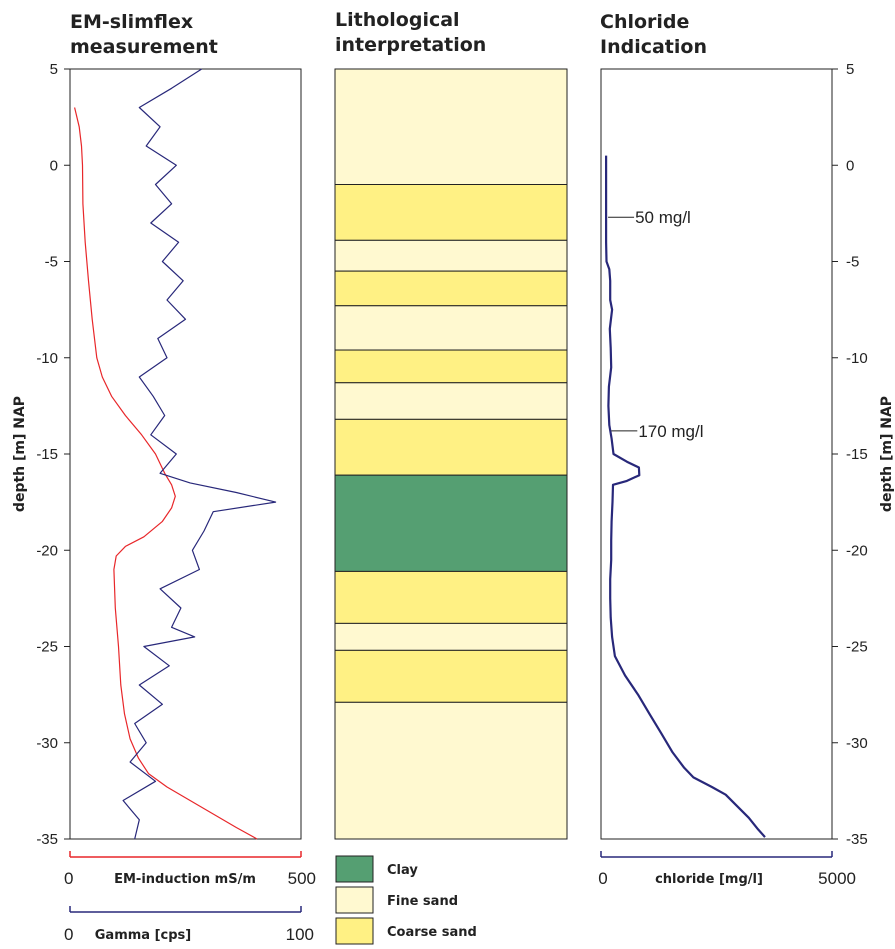 This screenshot has width=895, height=949. I want to click on em-panel-title-line-2: measurement, so click(144, 47).